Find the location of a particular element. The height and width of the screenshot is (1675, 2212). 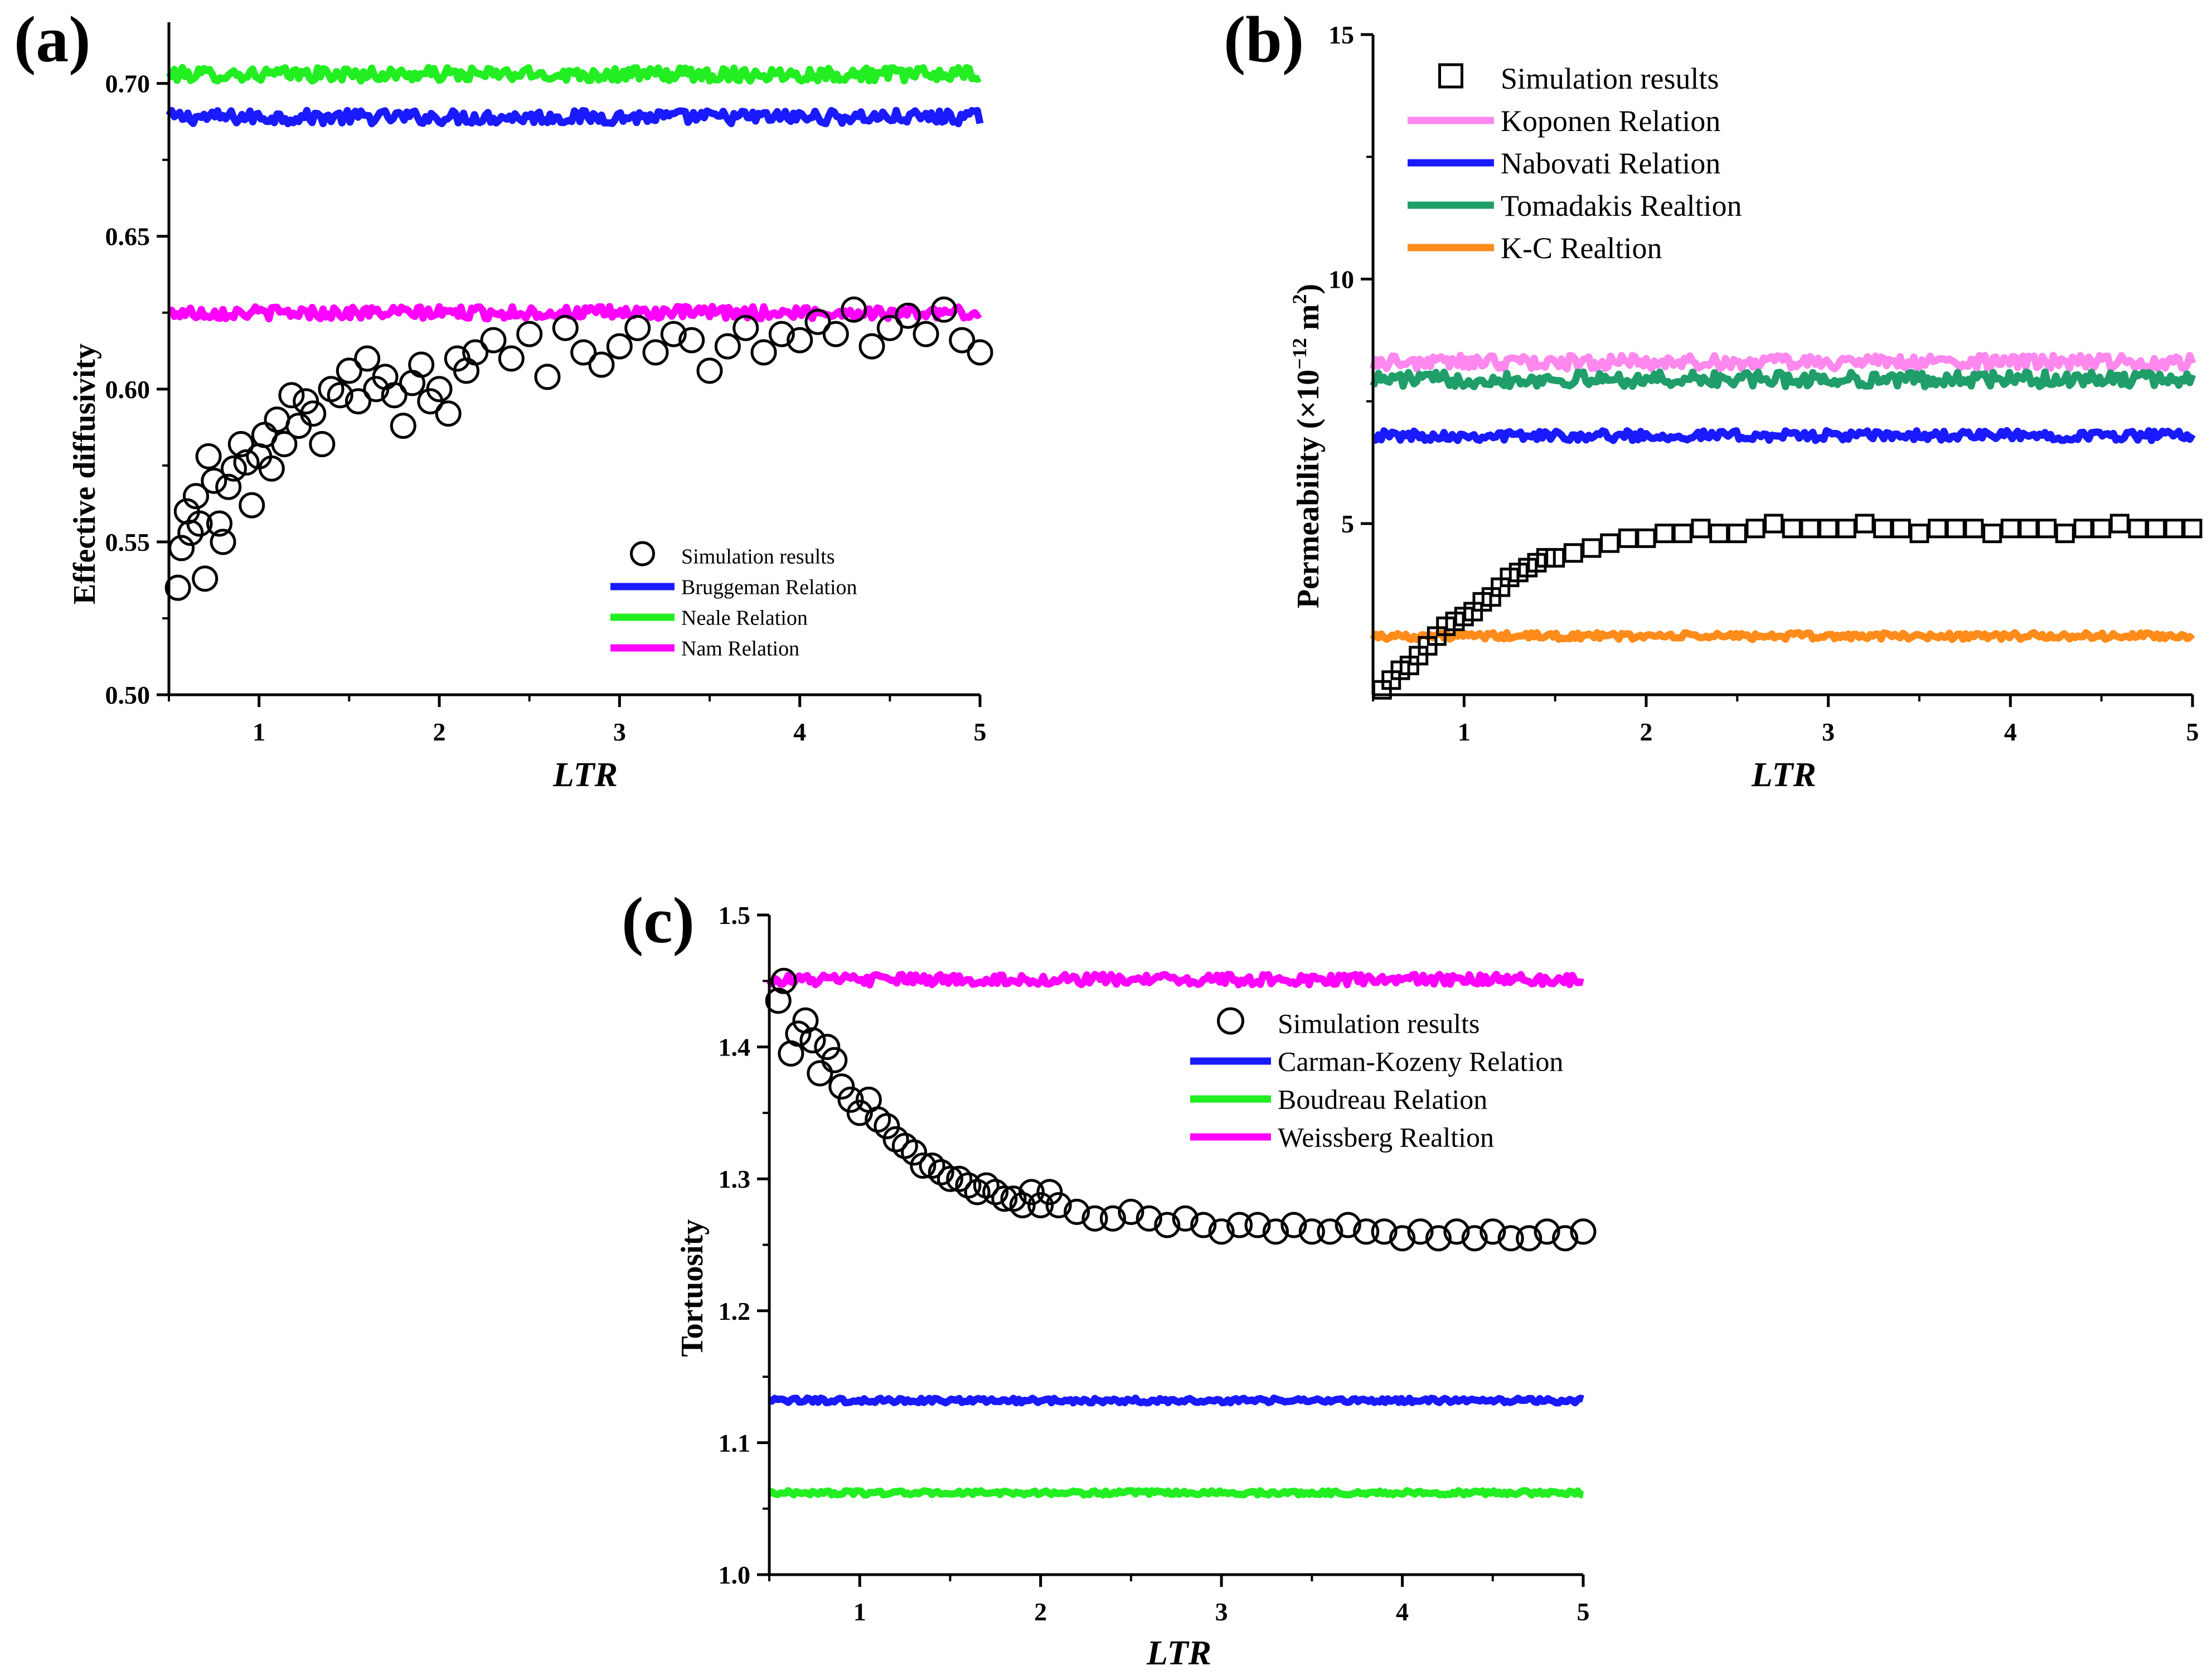

series-line-neale-relation is located at coordinates (574, 74).